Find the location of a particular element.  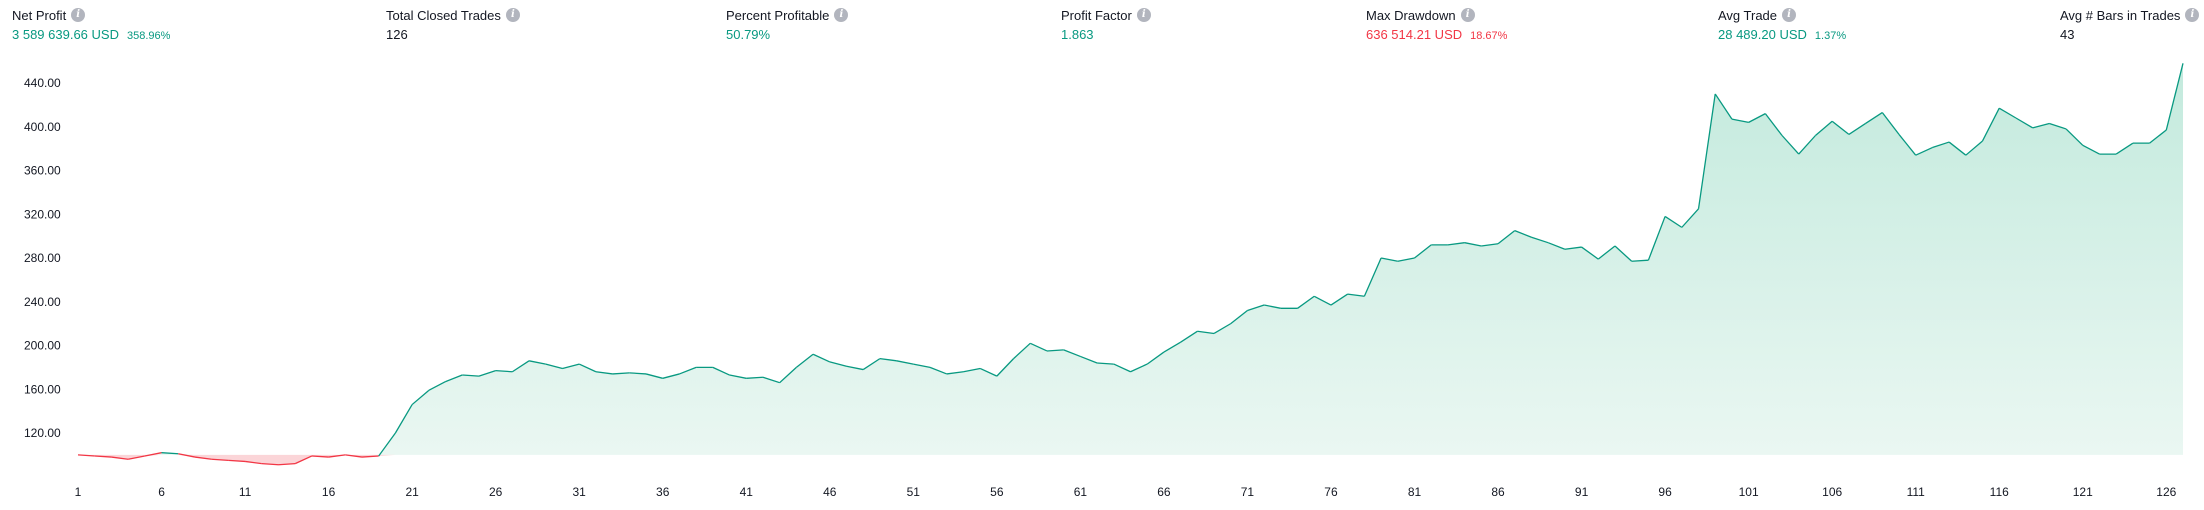

x-tick-label: 31 is located at coordinates (580, 492).